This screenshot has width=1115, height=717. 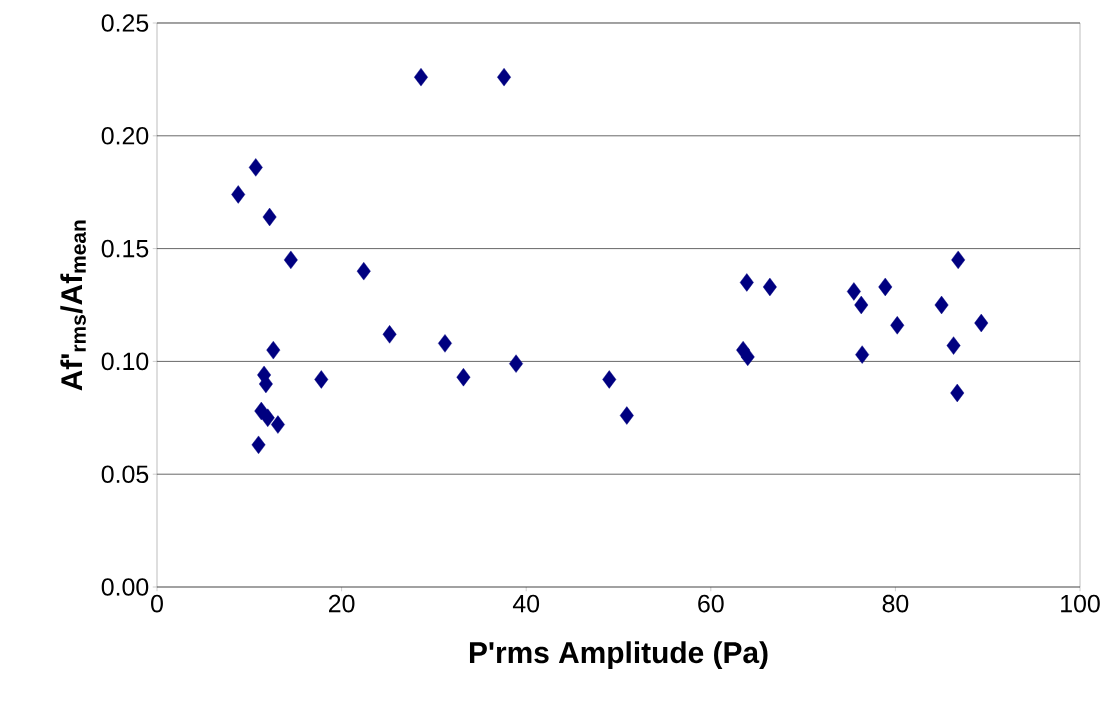 I want to click on x-tick-label: 80, so click(x=895, y=603).